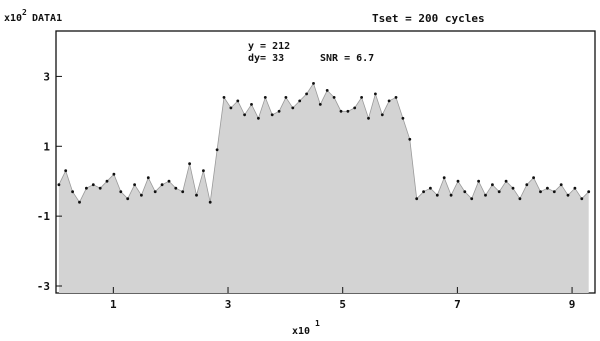  I want to click on y-tick-label: 3, so click(46, 76).